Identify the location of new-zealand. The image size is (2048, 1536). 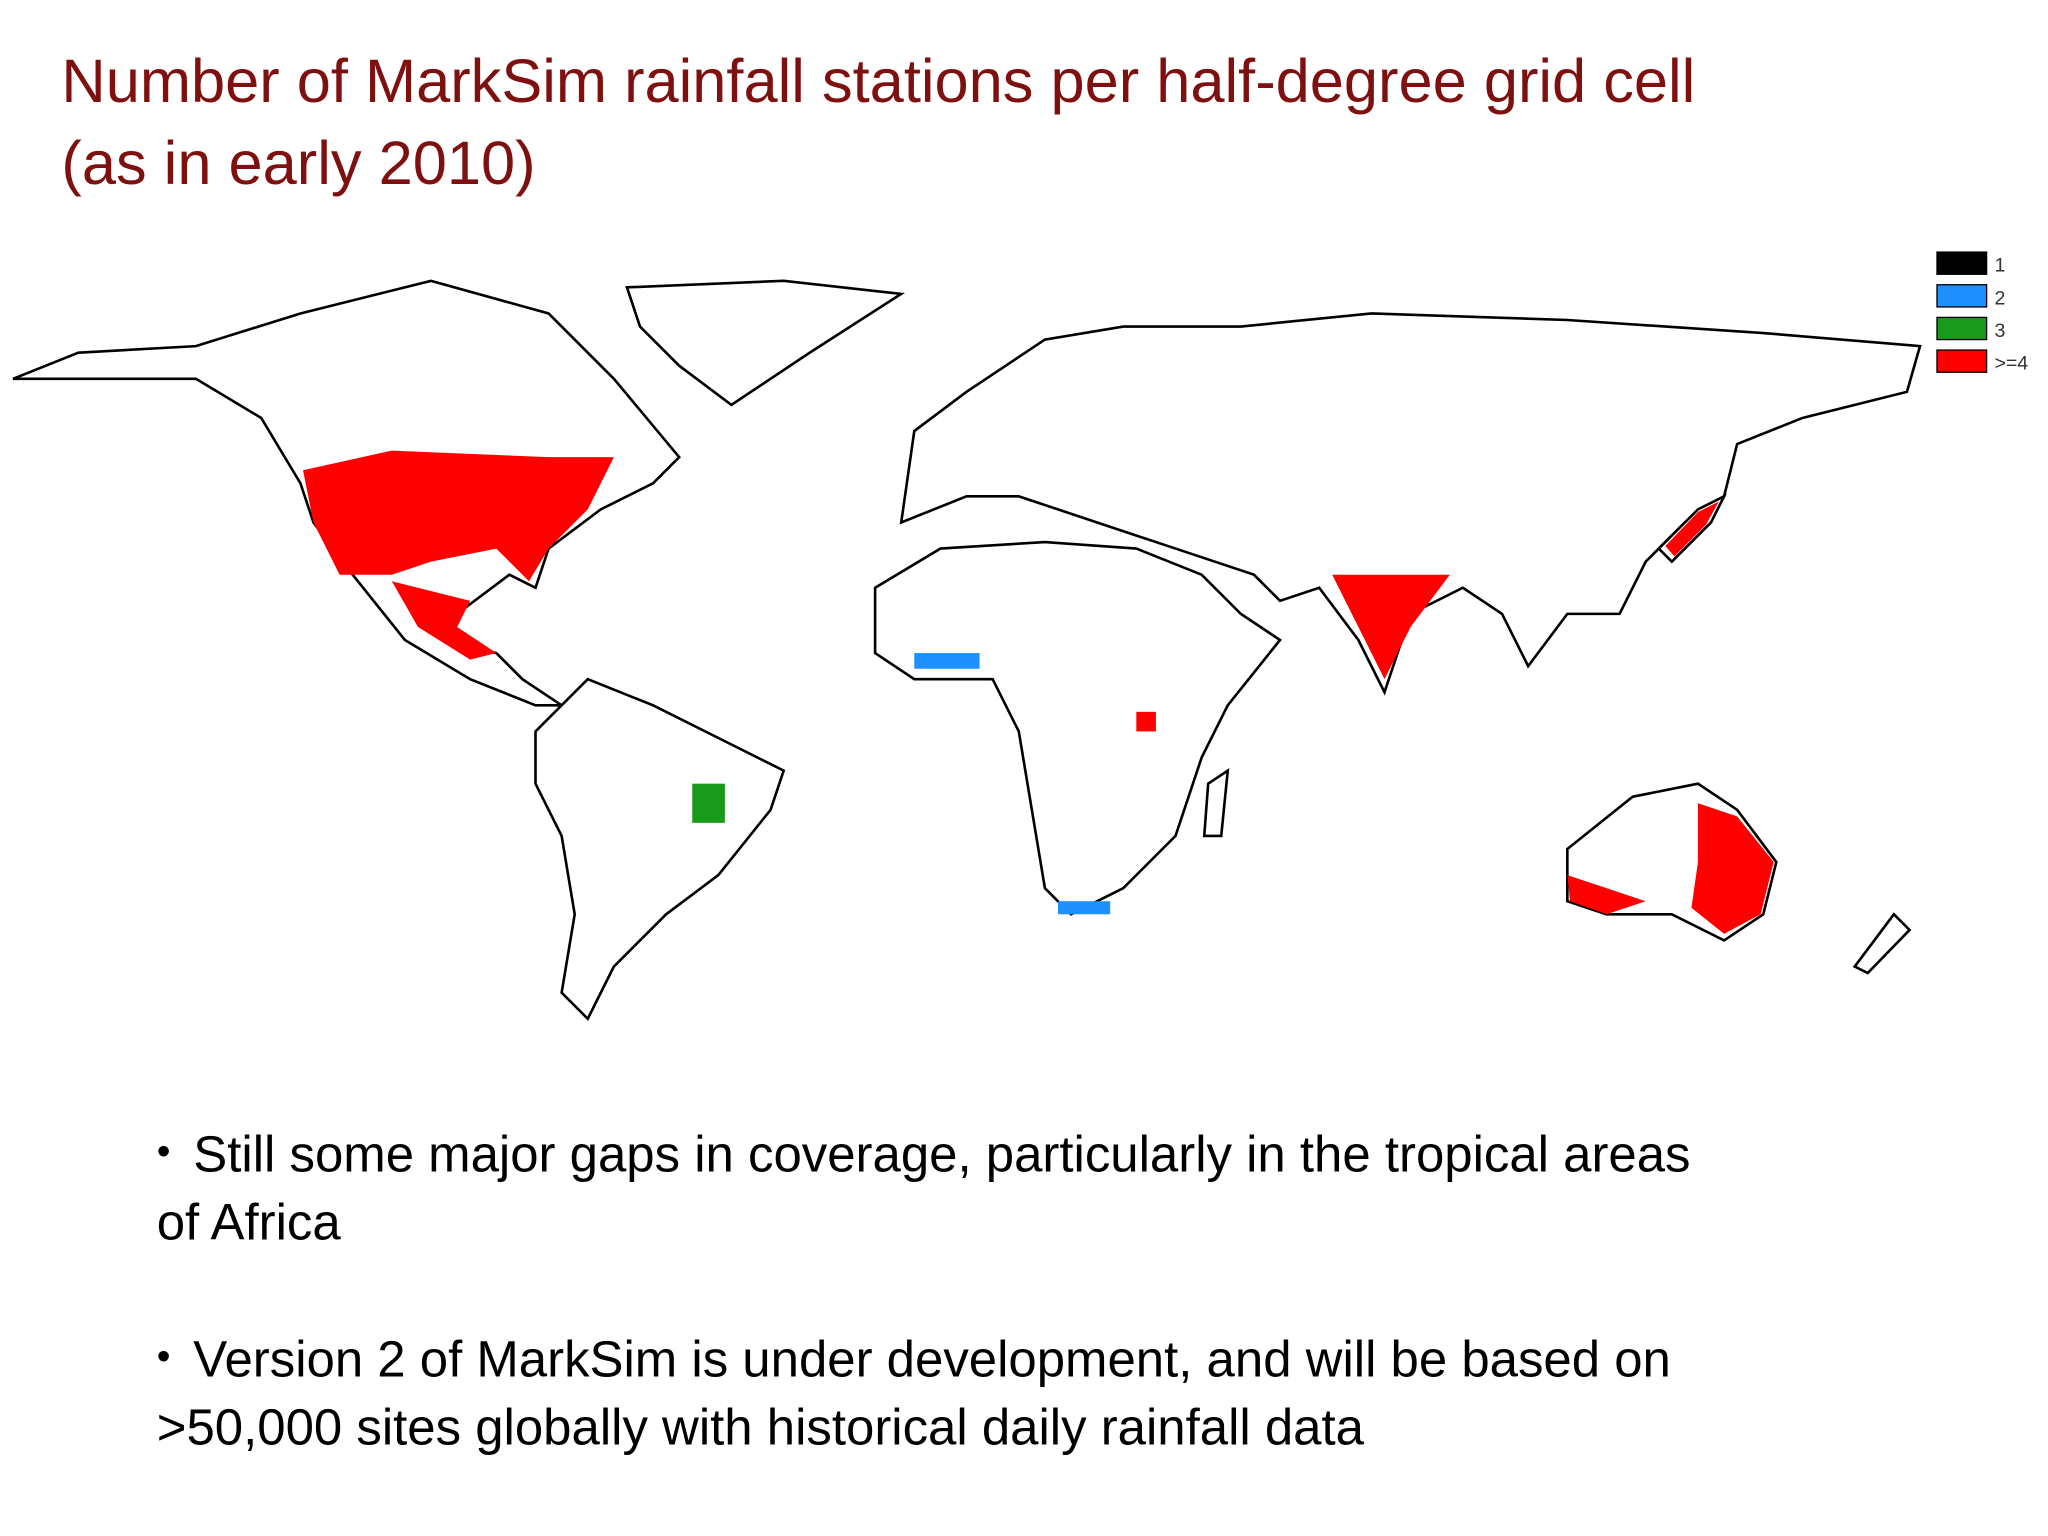
(1882, 943).